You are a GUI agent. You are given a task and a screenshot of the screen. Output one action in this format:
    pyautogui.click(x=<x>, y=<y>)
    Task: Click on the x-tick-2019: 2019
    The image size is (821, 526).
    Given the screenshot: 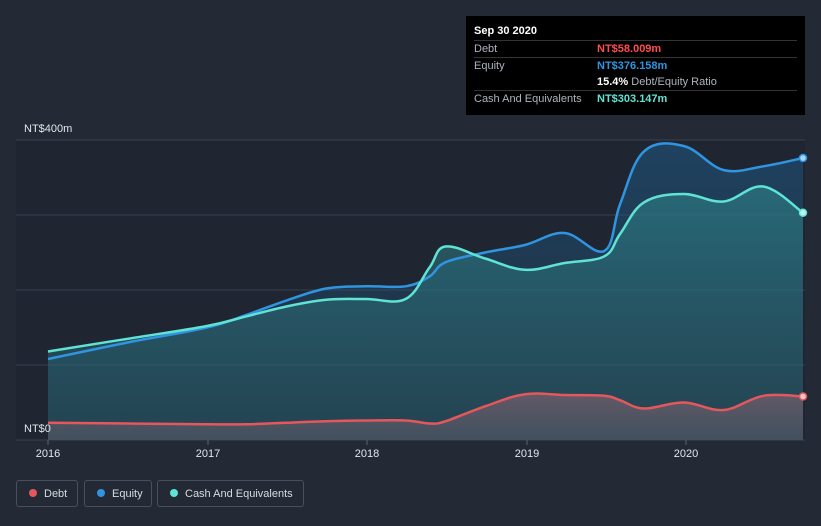 What is the action you would take?
    pyautogui.click(x=527, y=454)
    